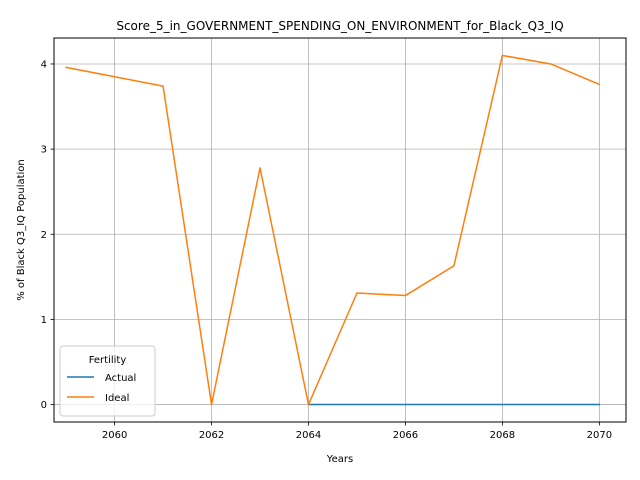 The width and height of the screenshot is (640, 480). Describe the element at coordinates (114, 435) in the screenshot. I see `x-tick-label: 2060` at that location.